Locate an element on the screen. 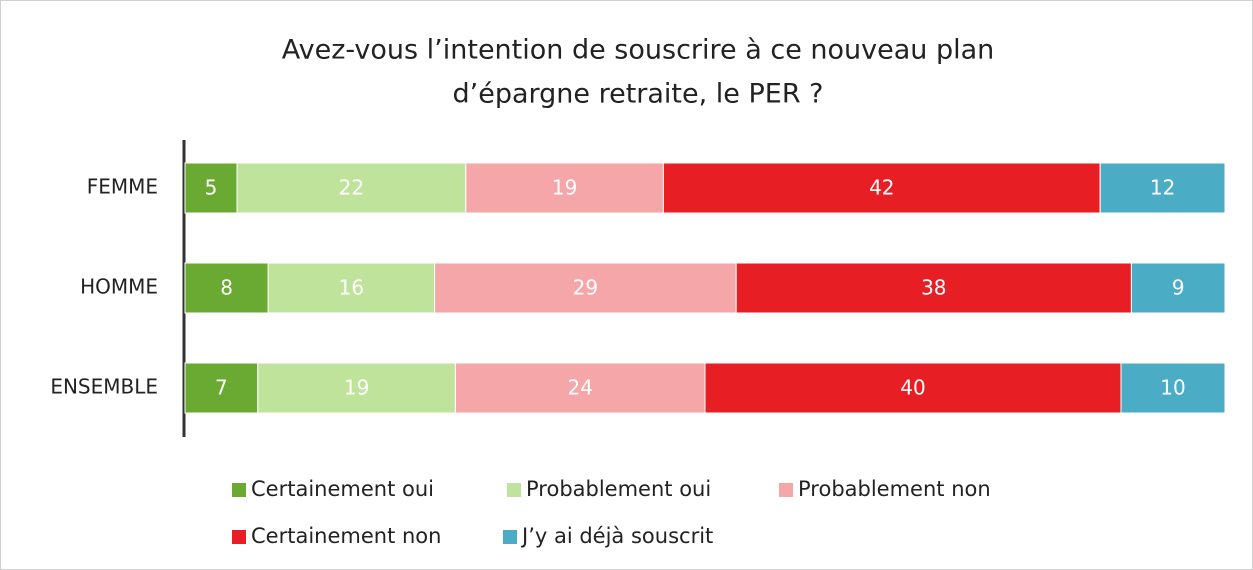 Image resolution: width=1253 pixels, height=570 pixels. data-label: 9 is located at coordinates (1178, 288).